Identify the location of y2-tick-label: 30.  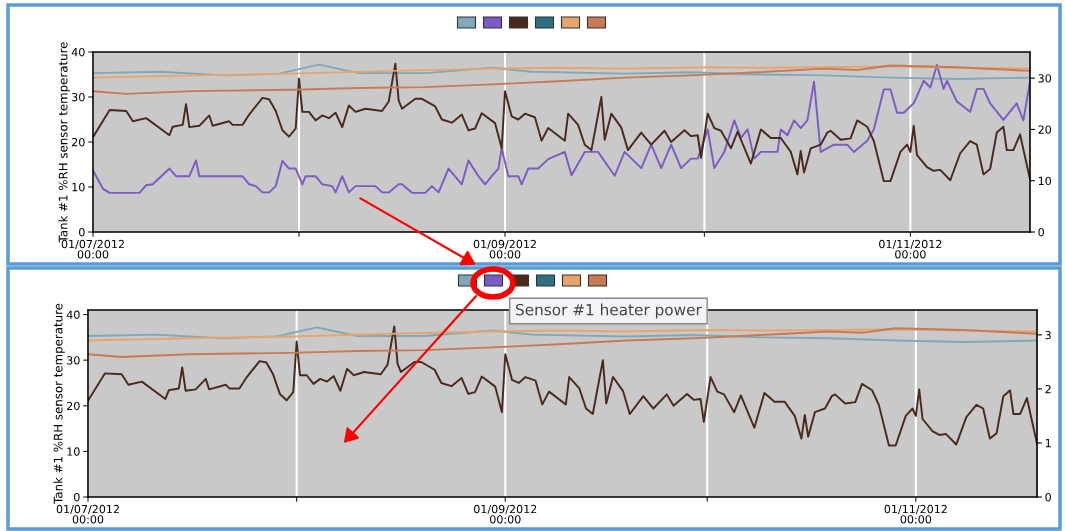
(1045, 78).